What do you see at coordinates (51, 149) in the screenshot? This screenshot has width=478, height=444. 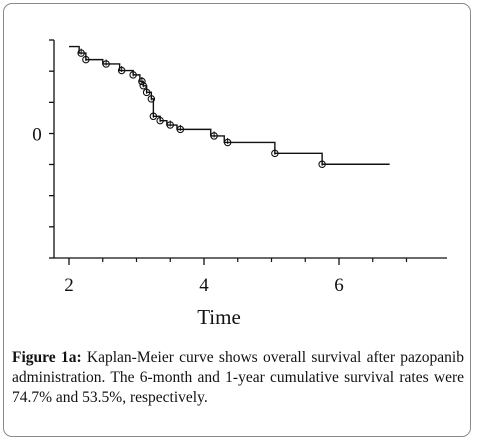 I see `y-ticks` at bounding box center [51, 149].